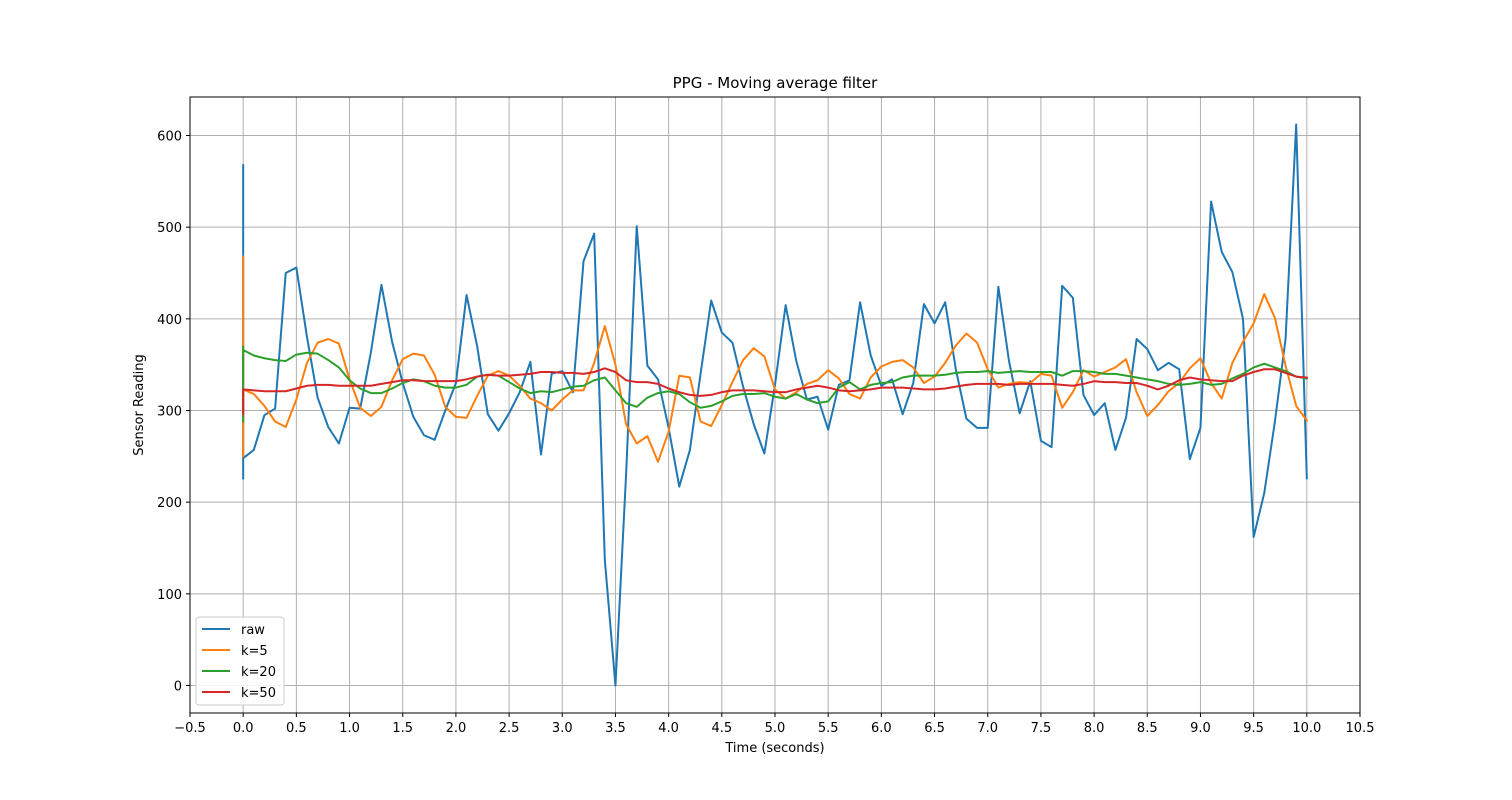 Image resolution: width=1512 pixels, height=800 pixels. What do you see at coordinates (1306, 728) in the screenshot?
I see `x-tick-label: 10.0` at bounding box center [1306, 728].